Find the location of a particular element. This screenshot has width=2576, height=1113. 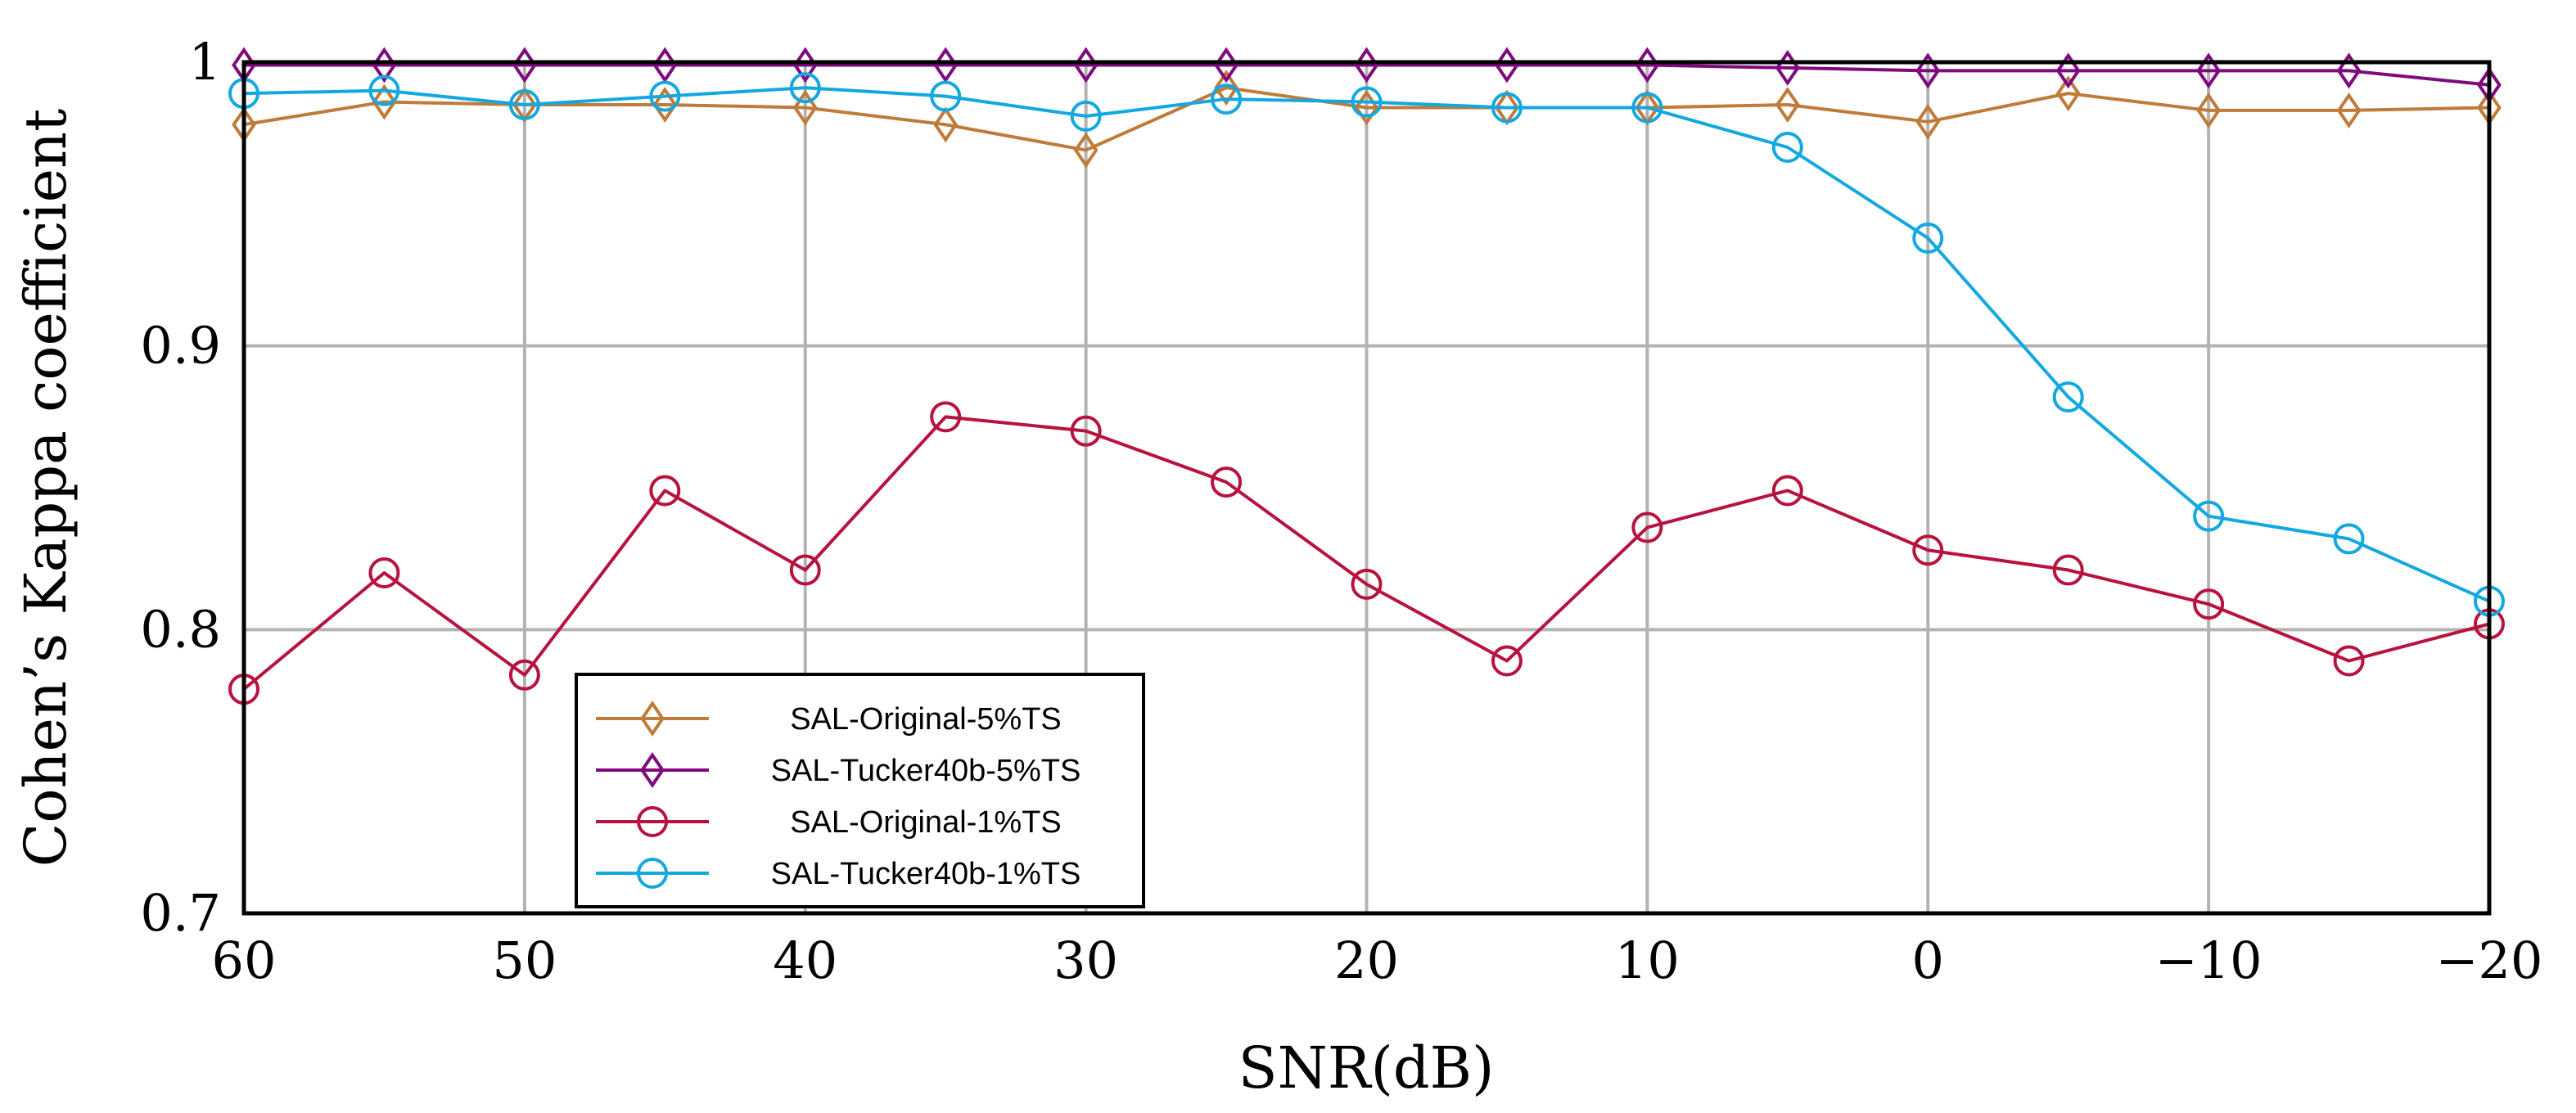

x-tick-label: 0 is located at coordinates (1928, 960).